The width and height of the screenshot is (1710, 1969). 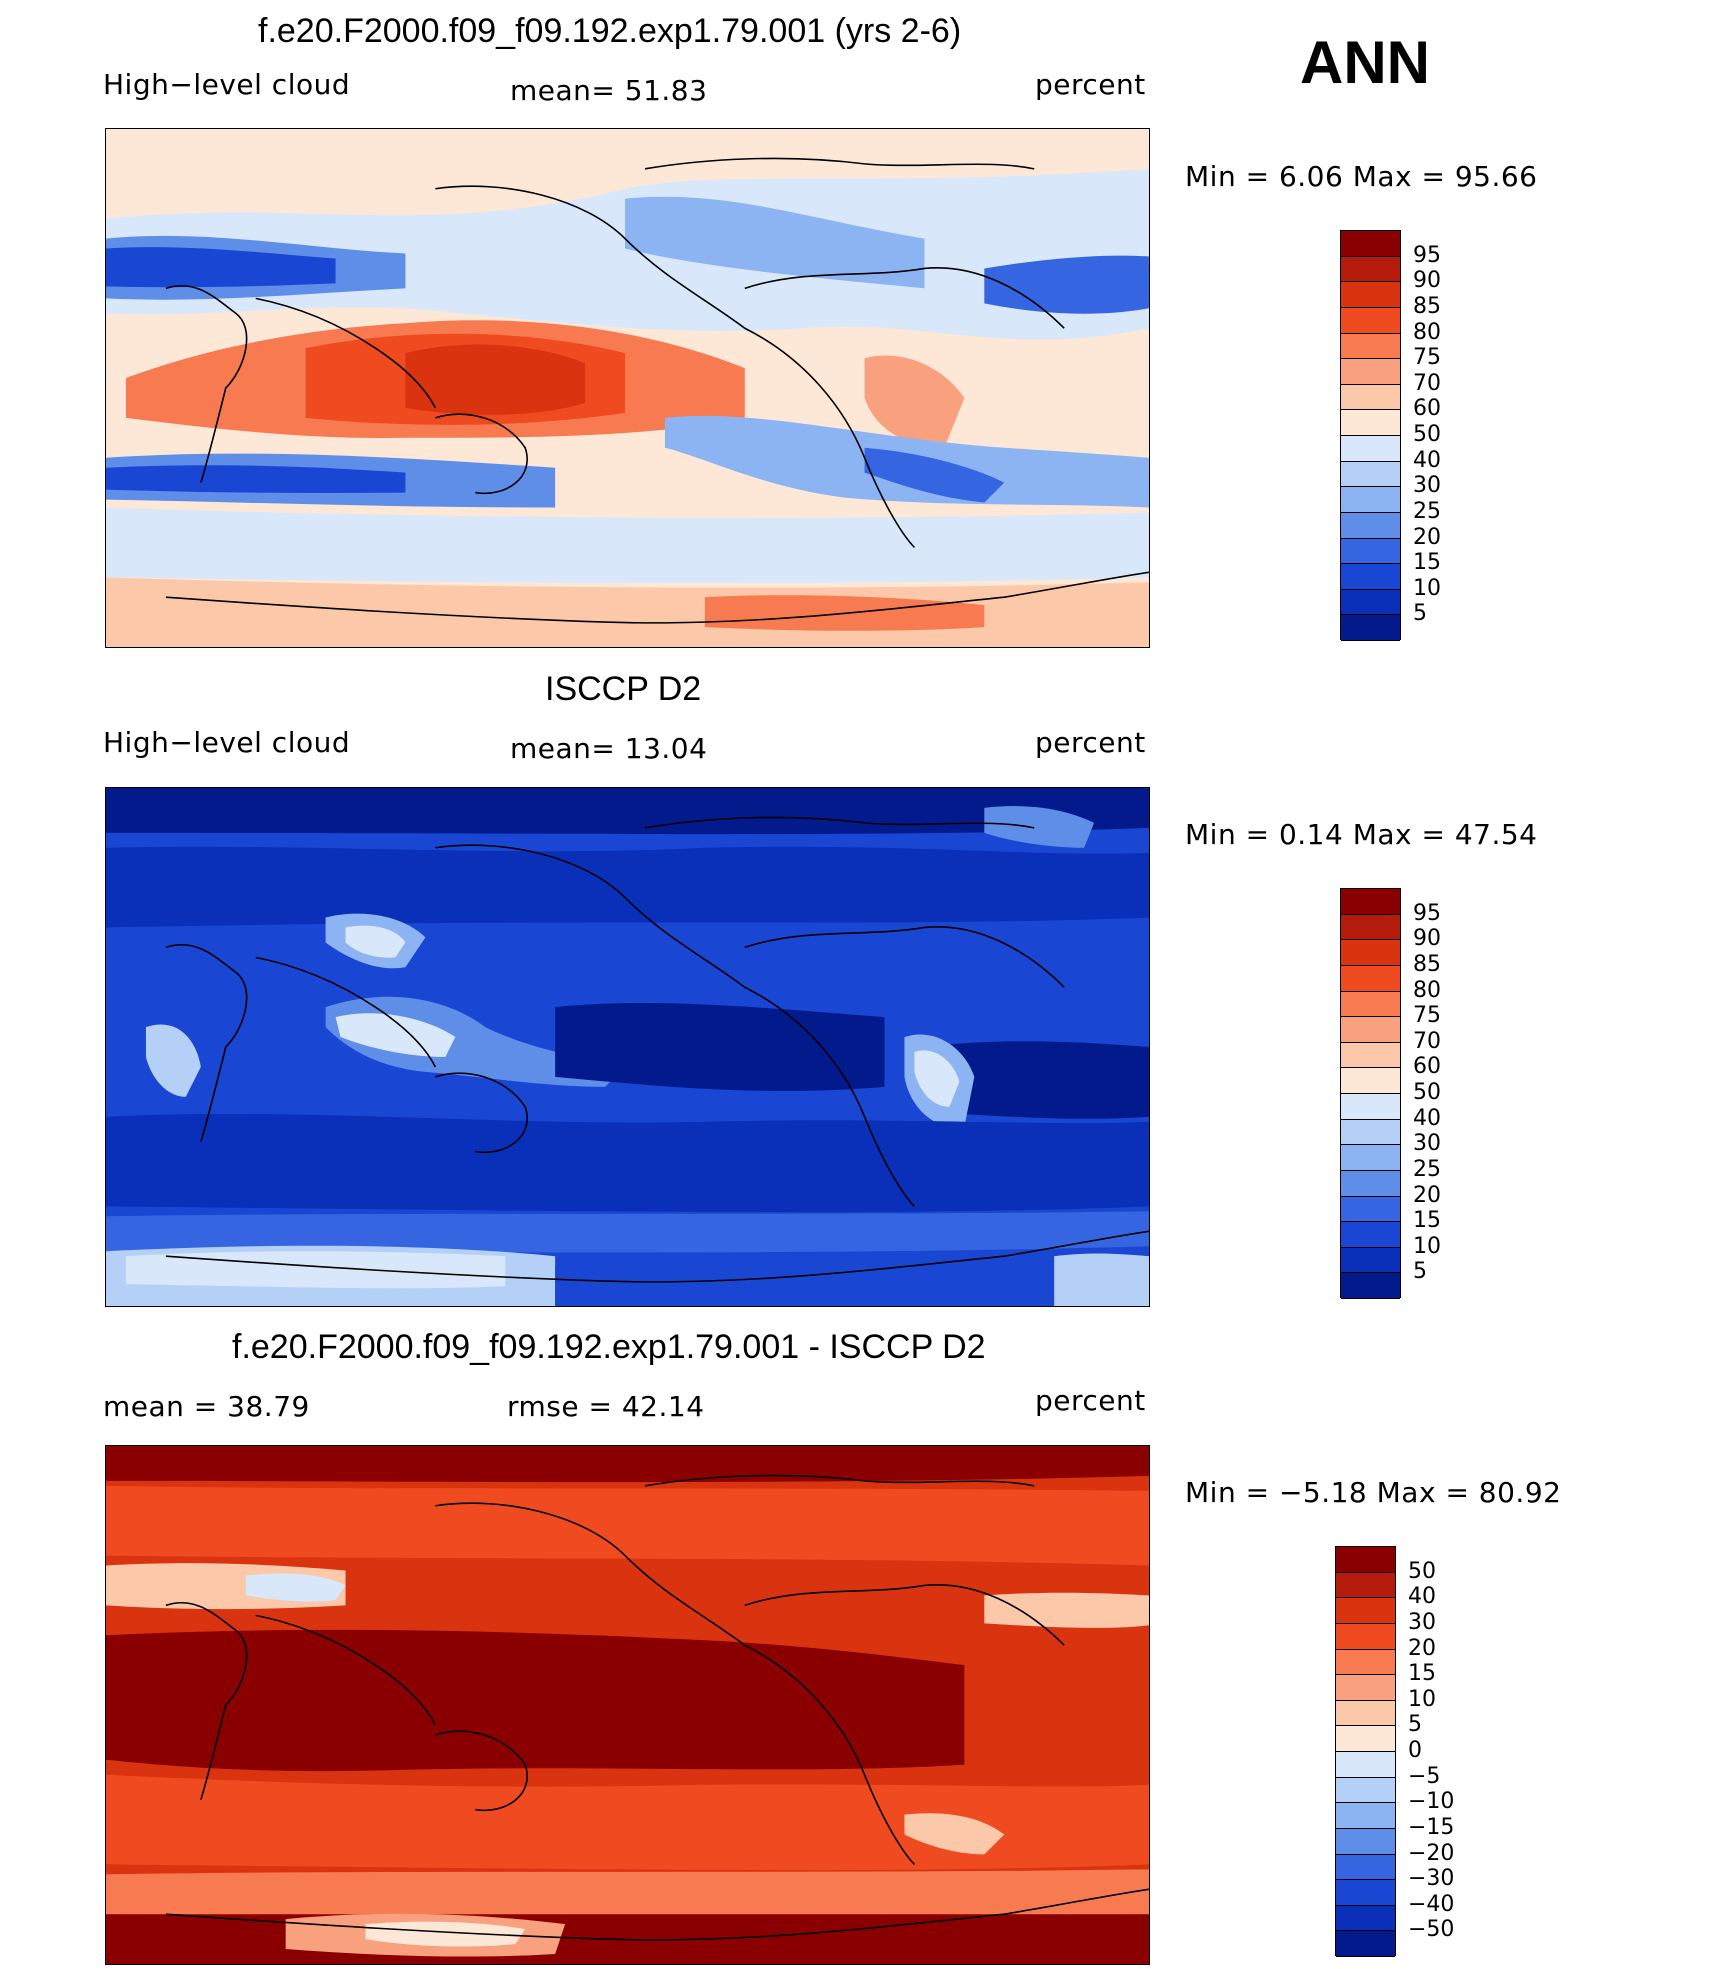 I want to click on panel-1-minmax-label: Min = 6.06 Max = 95.66, so click(x=1361, y=176).